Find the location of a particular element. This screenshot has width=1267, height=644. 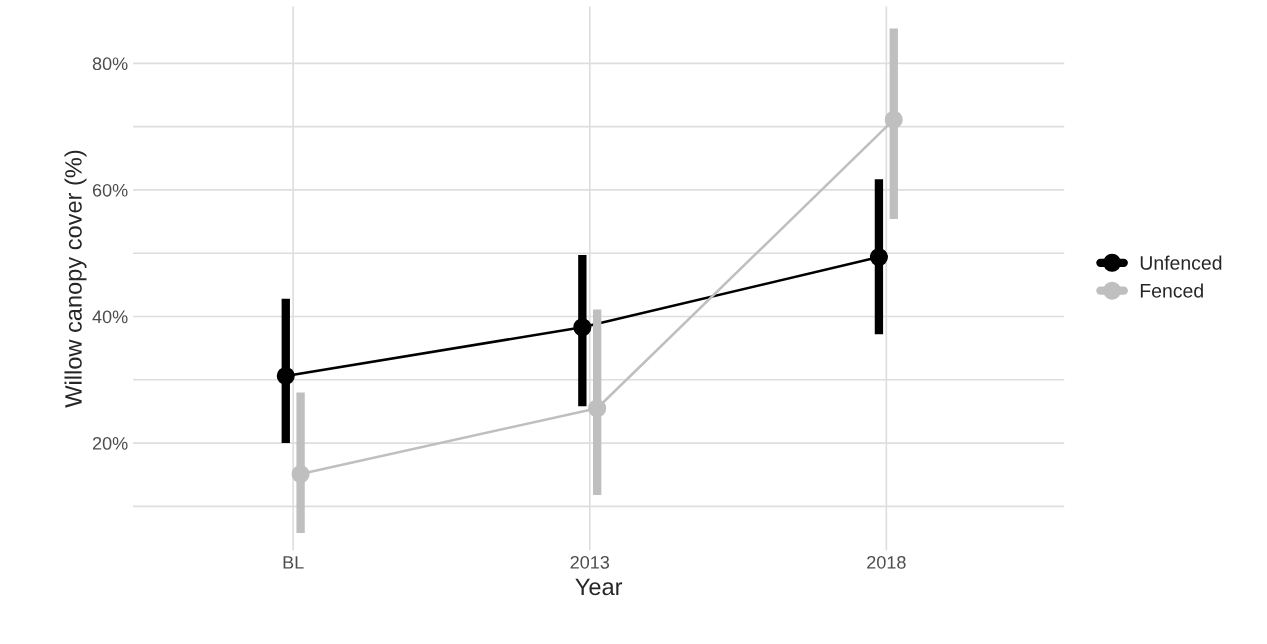

x-tick-label: 2013 is located at coordinates (590, 562).